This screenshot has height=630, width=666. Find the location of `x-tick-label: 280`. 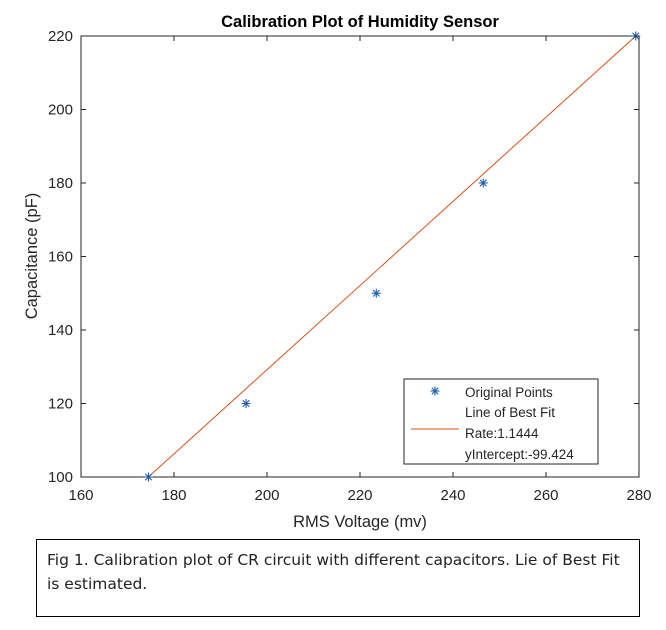

x-tick-label: 280 is located at coordinates (638, 495).